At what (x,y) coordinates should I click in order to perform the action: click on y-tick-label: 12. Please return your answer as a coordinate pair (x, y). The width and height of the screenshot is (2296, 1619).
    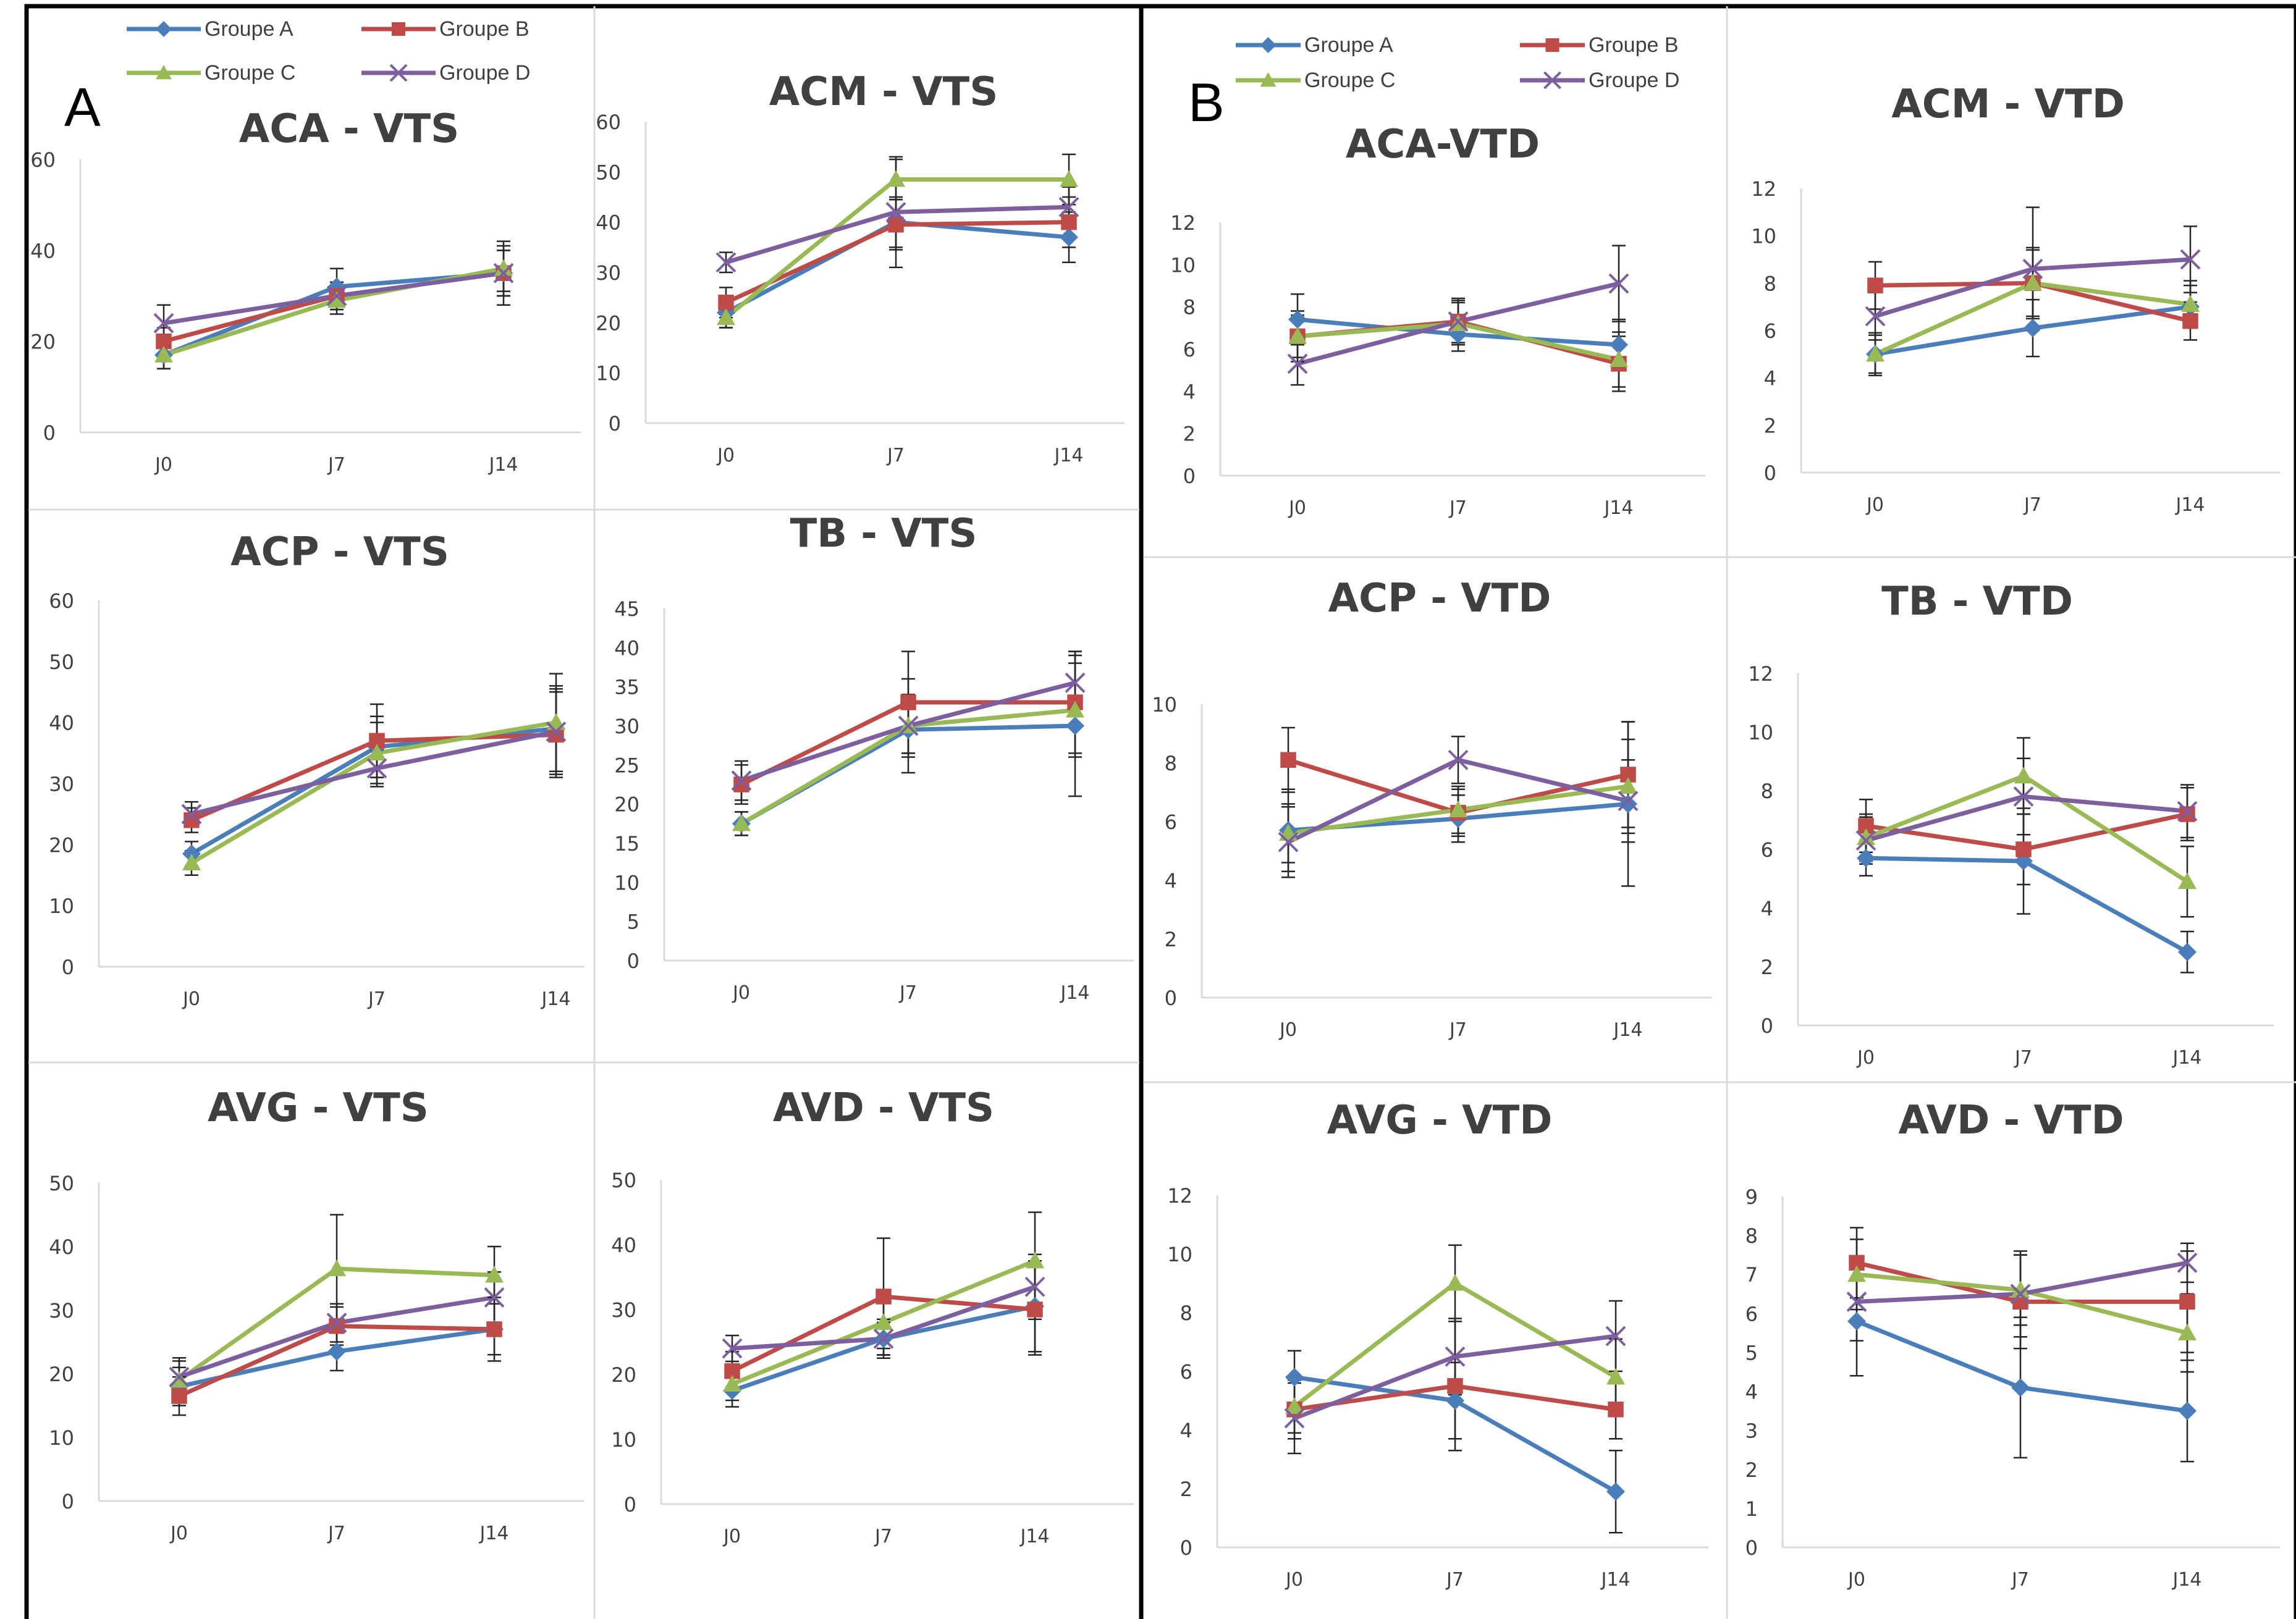
    Looking at the image, I should click on (1179, 1196).